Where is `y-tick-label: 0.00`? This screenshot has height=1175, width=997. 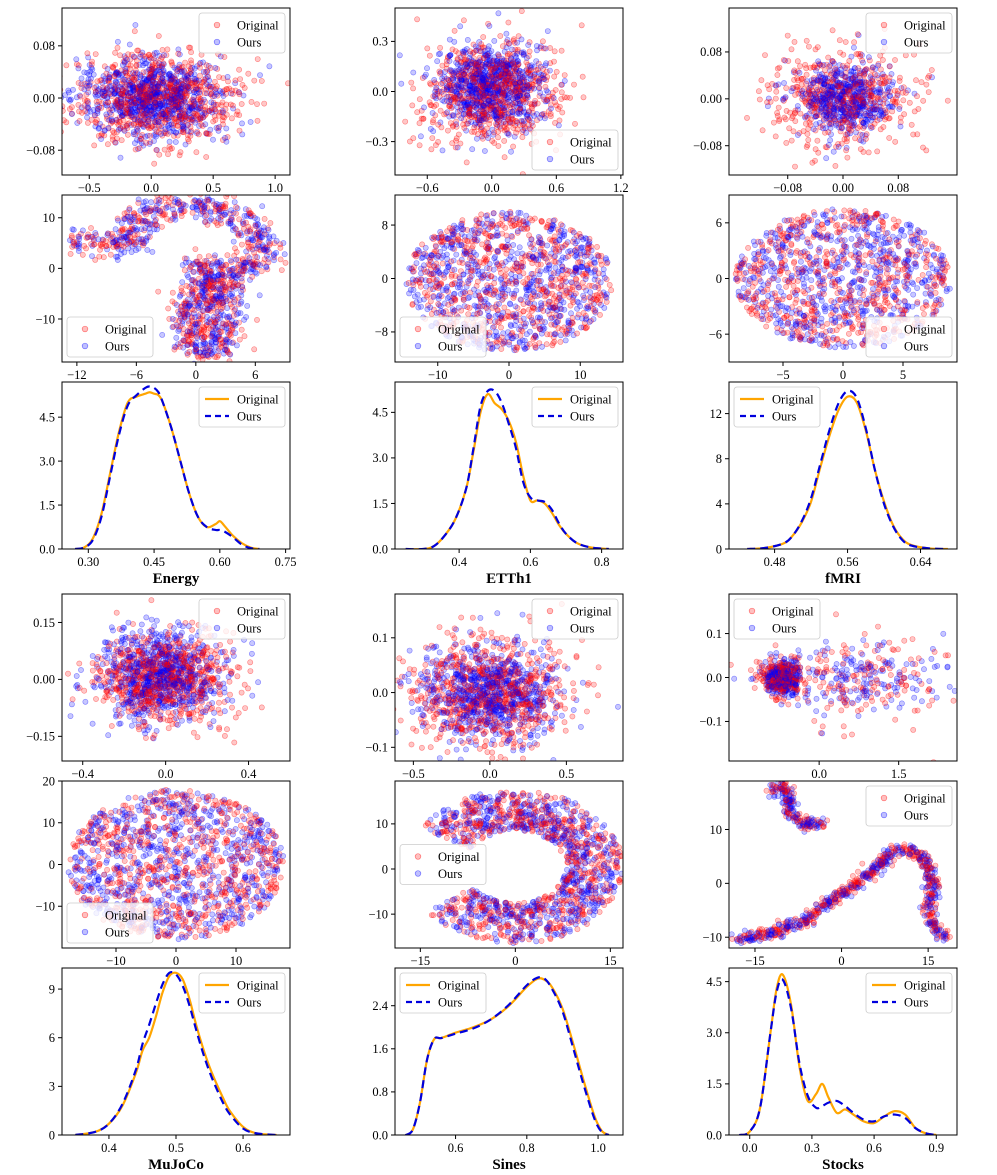
y-tick-label: 0.00 is located at coordinates (711, 99).